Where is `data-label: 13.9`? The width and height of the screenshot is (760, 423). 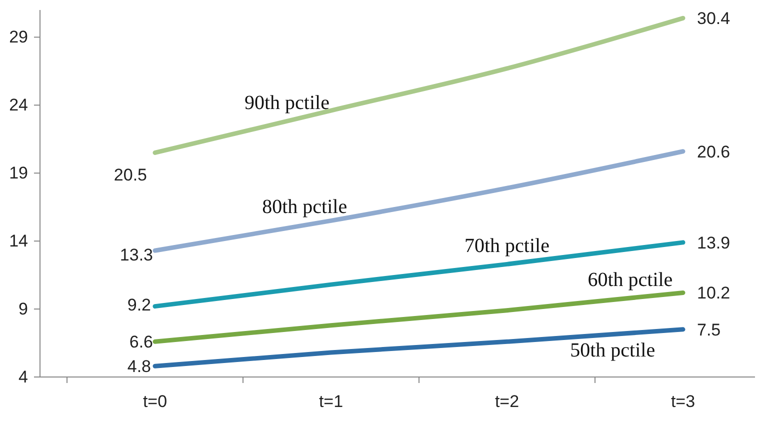 data-label: 13.9 is located at coordinates (713, 242).